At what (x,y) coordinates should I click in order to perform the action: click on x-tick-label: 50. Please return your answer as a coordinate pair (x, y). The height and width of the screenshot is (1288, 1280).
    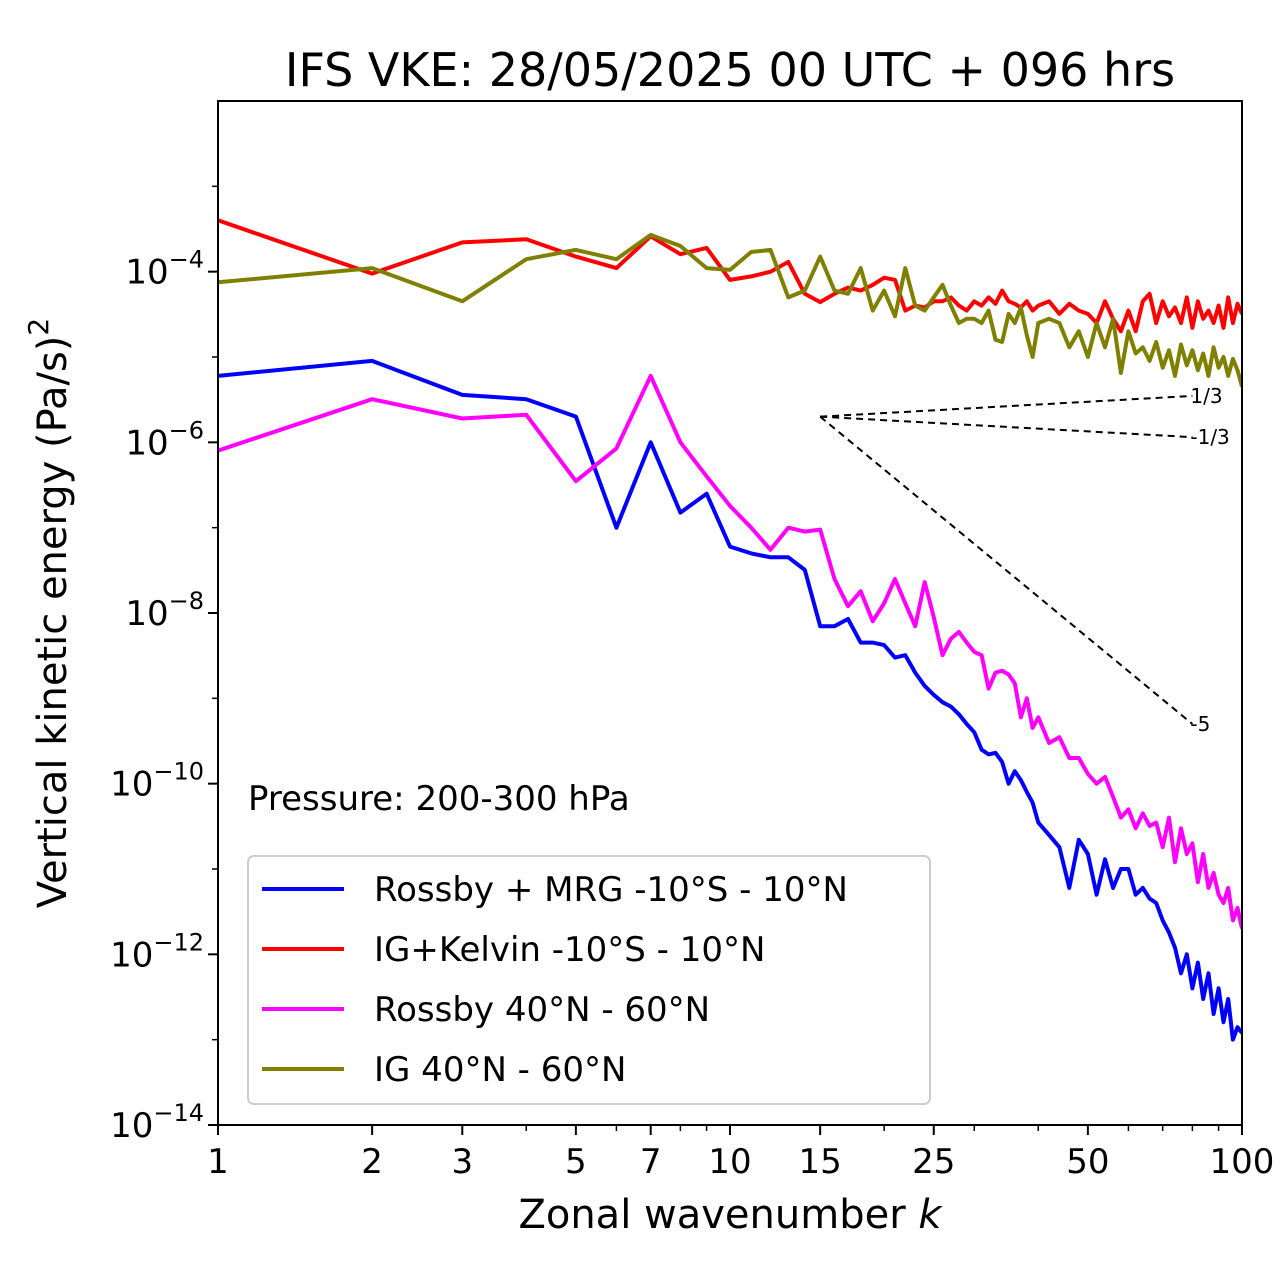
    Looking at the image, I should click on (1087, 1162).